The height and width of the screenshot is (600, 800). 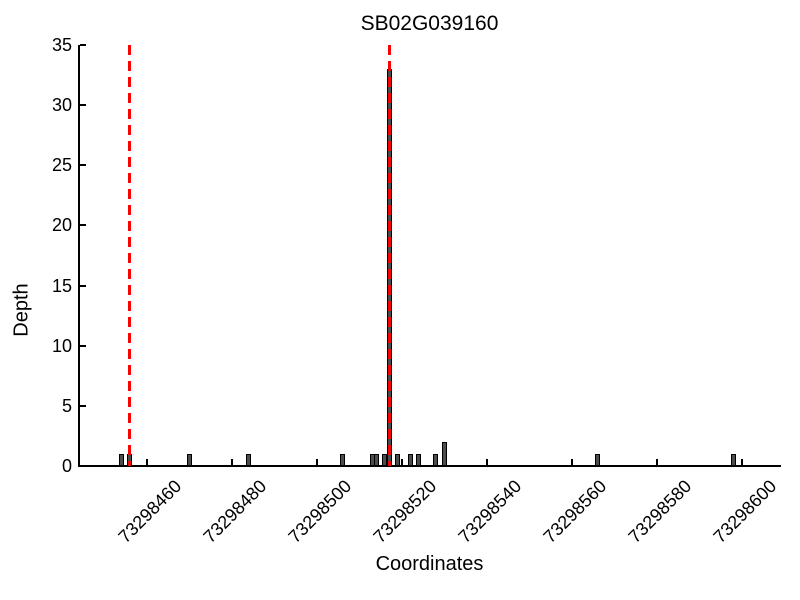 What do you see at coordinates (150, 511) in the screenshot?
I see `x-tick-label: 73298460` at bounding box center [150, 511].